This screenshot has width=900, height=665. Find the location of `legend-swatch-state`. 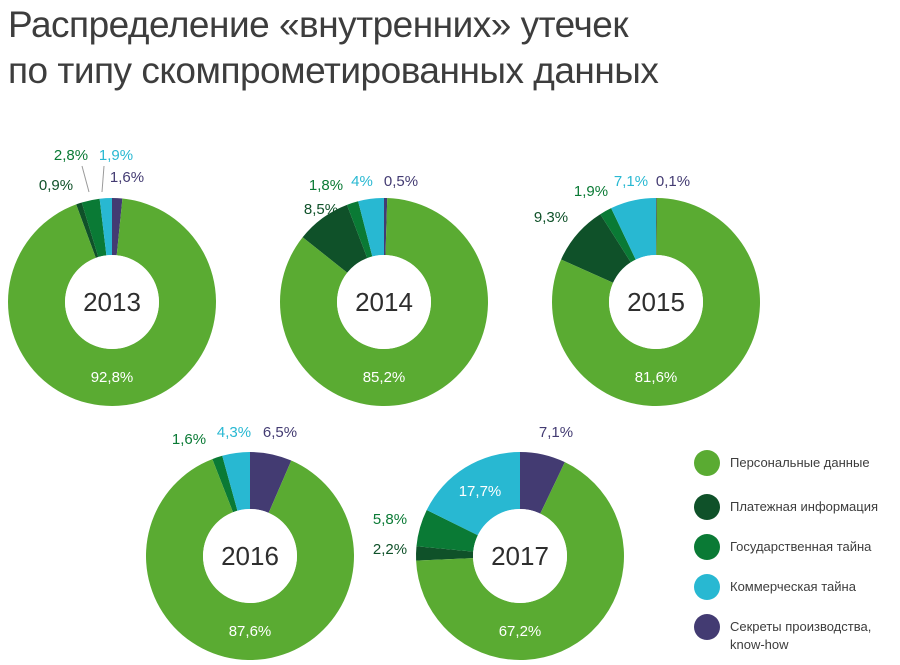

legend-swatch-state is located at coordinates (707, 547).